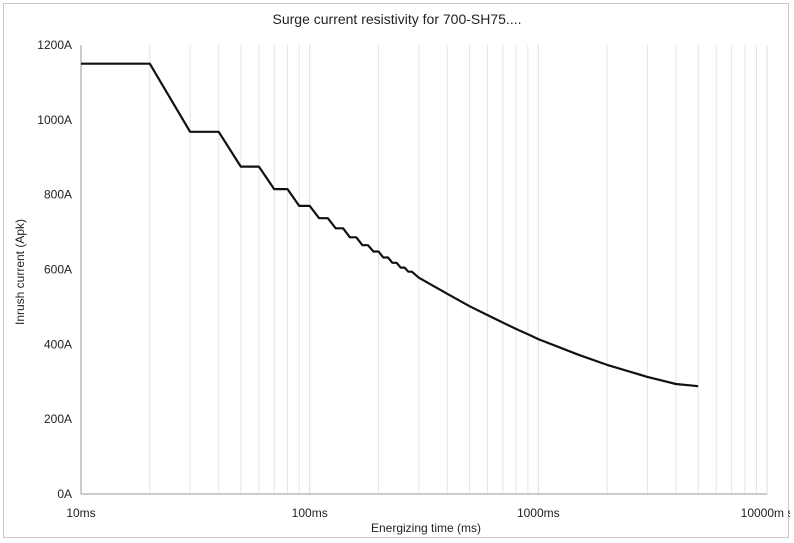 The height and width of the screenshot is (543, 794). Describe the element at coordinates (310, 513) in the screenshot. I see `x-tick-label: 100ms` at that location.